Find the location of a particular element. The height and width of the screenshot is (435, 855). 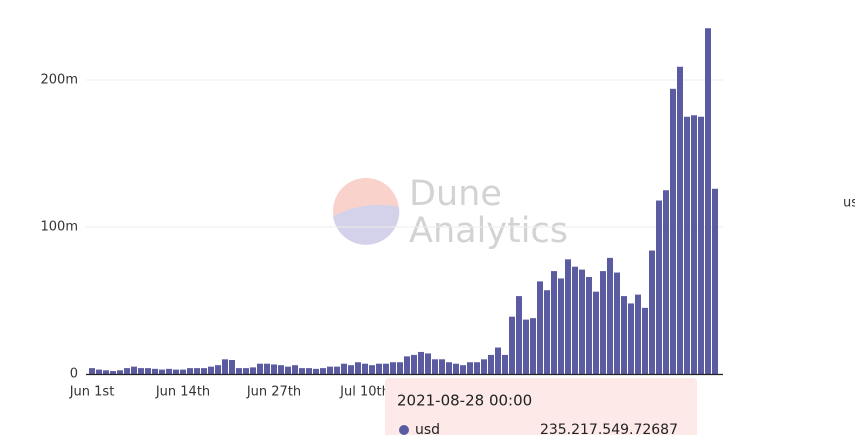

tooltip-value: 235.217.549.72687 is located at coordinates (609, 428).